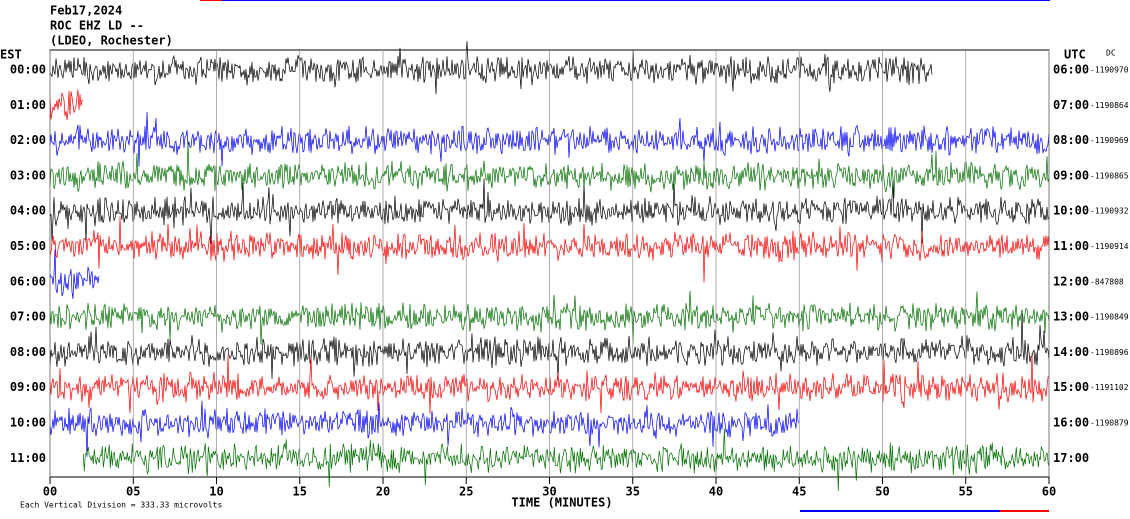  What do you see at coordinates (716, 492) in the screenshot?
I see `x-tick-label: 40` at bounding box center [716, 492].